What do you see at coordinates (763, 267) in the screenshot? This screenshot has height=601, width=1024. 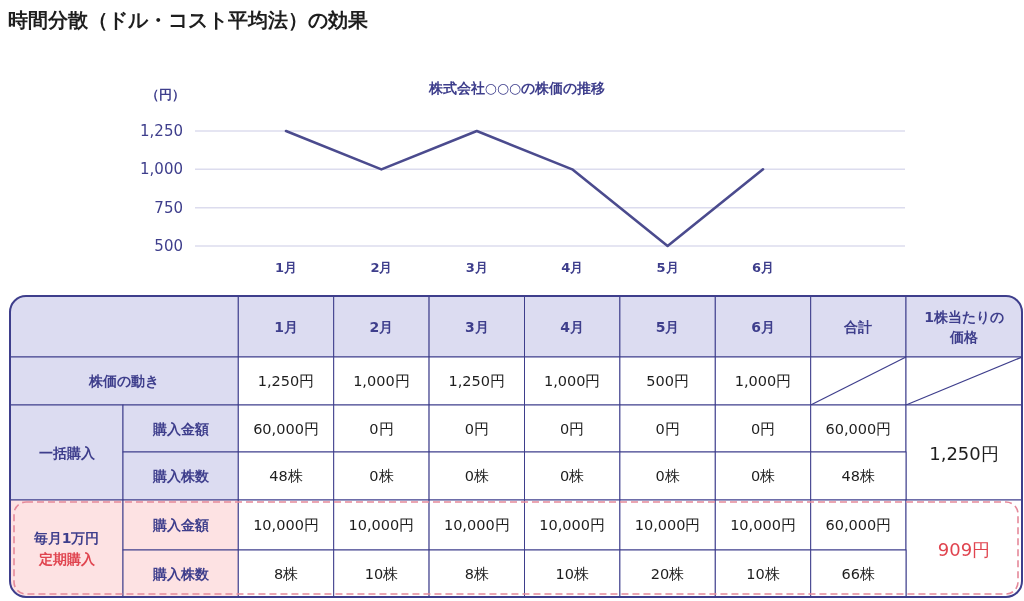 I see `category-label: 6月` at bounding box center [763, 267].